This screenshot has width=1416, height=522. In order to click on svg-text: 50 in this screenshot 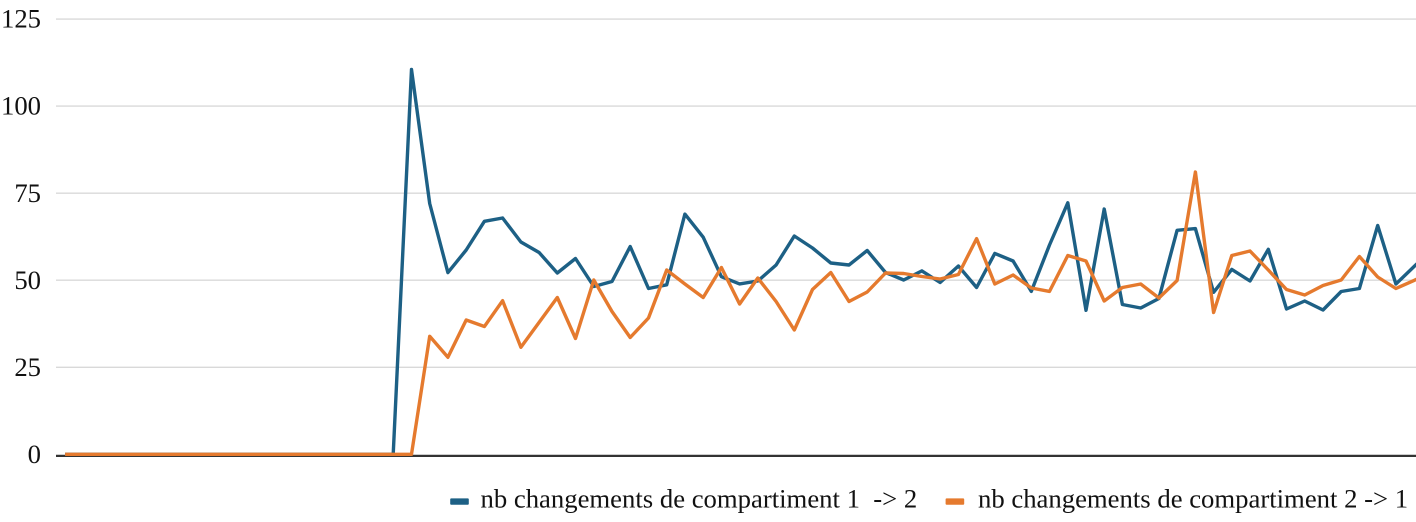, I will do `click(27, 280)`.